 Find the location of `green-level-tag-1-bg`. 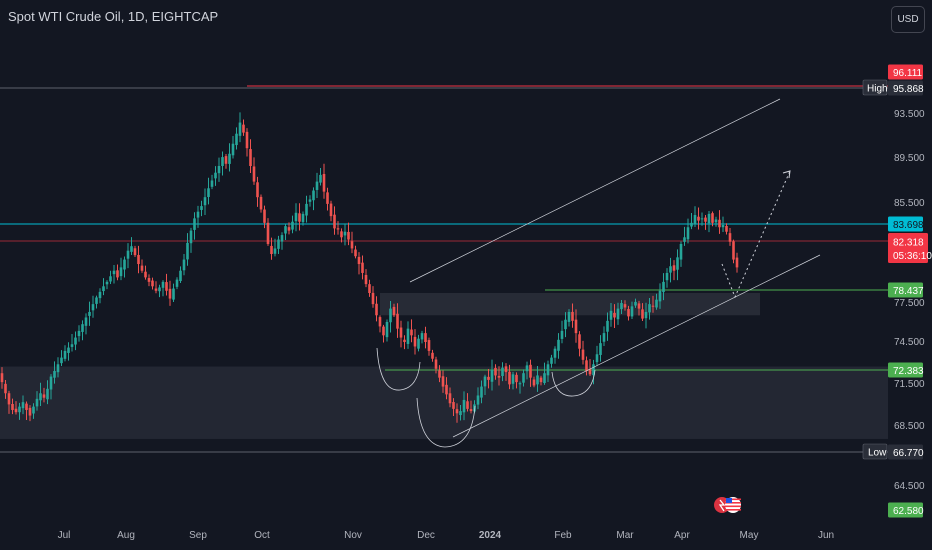

green-level-tag-1-bg is located at coordinates (905, 290).